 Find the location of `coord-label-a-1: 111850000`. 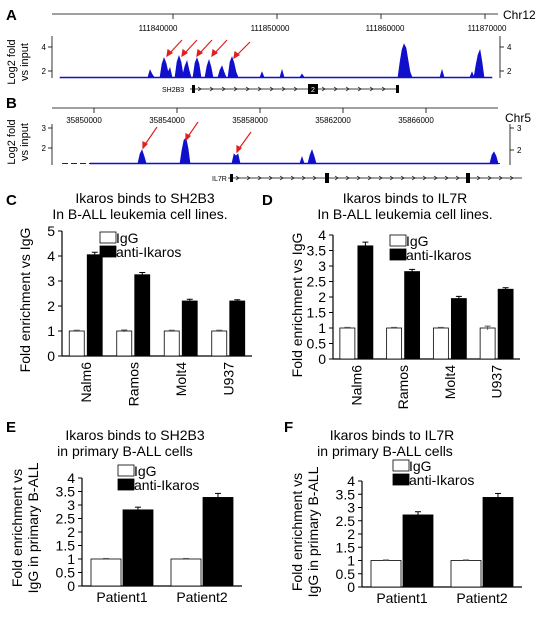

coord-label-a-1: 111850000 is located at coordinates (270, 28).